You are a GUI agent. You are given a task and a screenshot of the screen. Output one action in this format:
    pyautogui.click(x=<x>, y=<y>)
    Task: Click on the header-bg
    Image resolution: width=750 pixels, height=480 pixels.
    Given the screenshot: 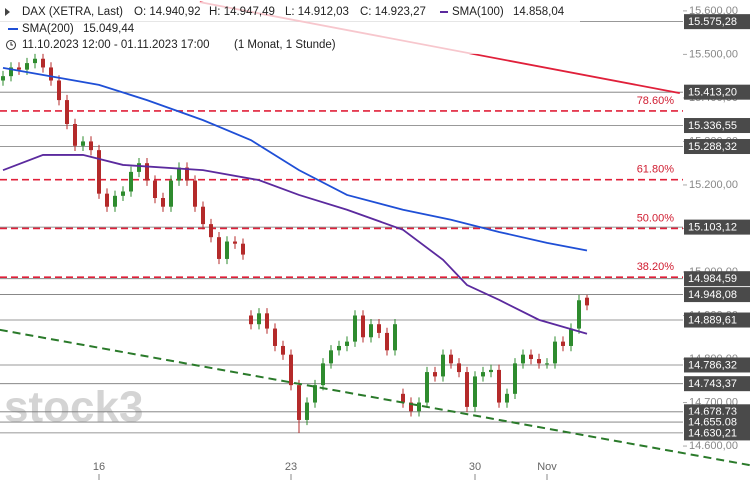 What is the action you would take?
    pyautogui.click(x=290, y=28)
    